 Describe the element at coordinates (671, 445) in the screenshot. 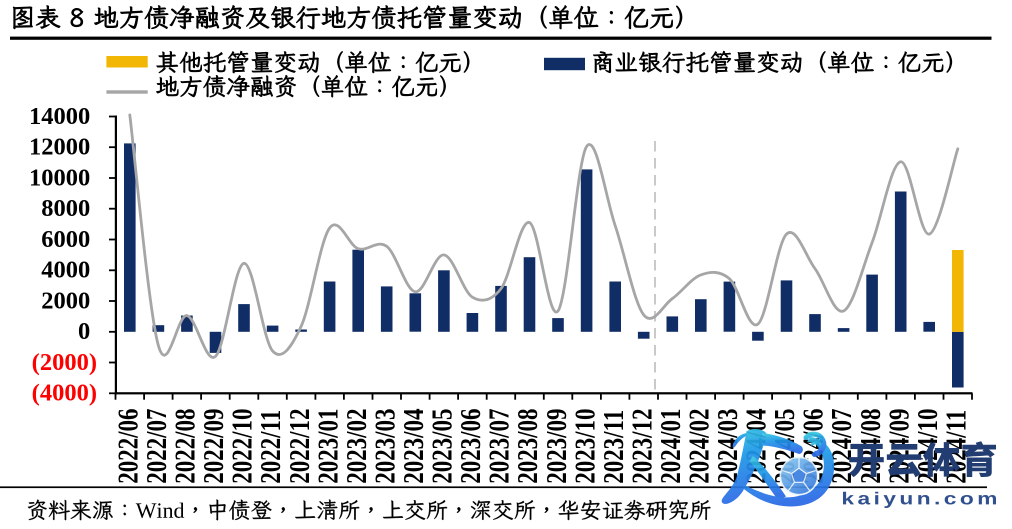

I see `svg-text: 2024/01` at that location.